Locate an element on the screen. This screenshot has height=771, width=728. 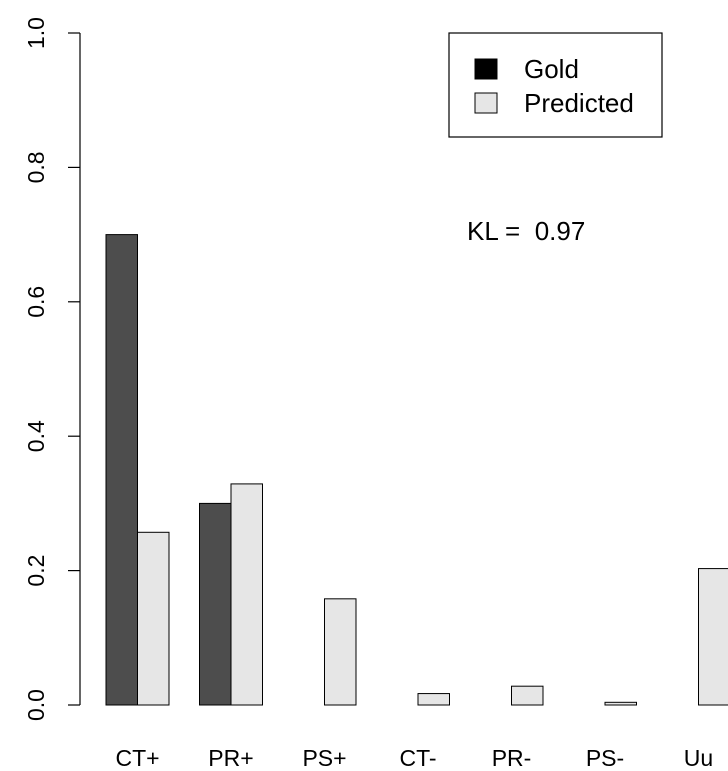
y-tick-label: 0.4 is located at coordinates (36, 436).